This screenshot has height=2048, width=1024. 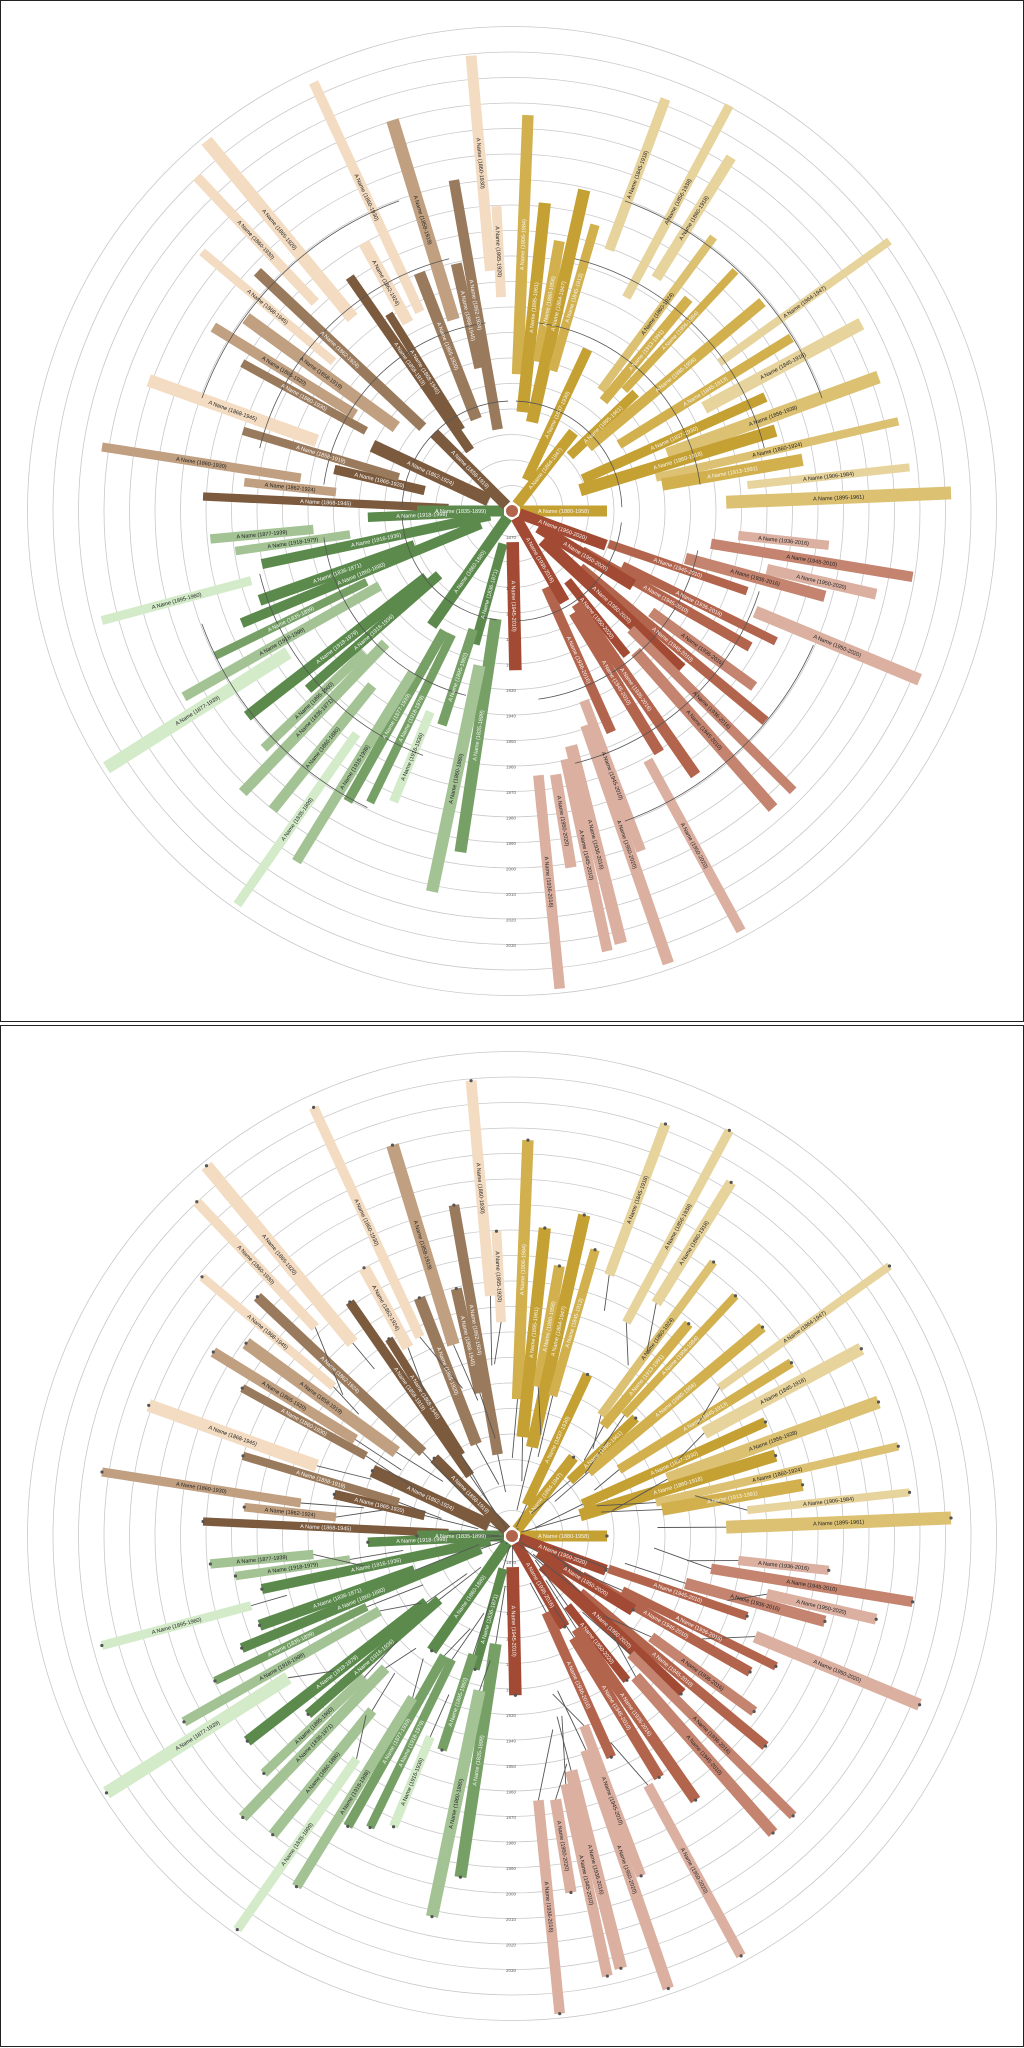 I want to click on person-label: A Name (1868-1945), so click(x=325, y=503).